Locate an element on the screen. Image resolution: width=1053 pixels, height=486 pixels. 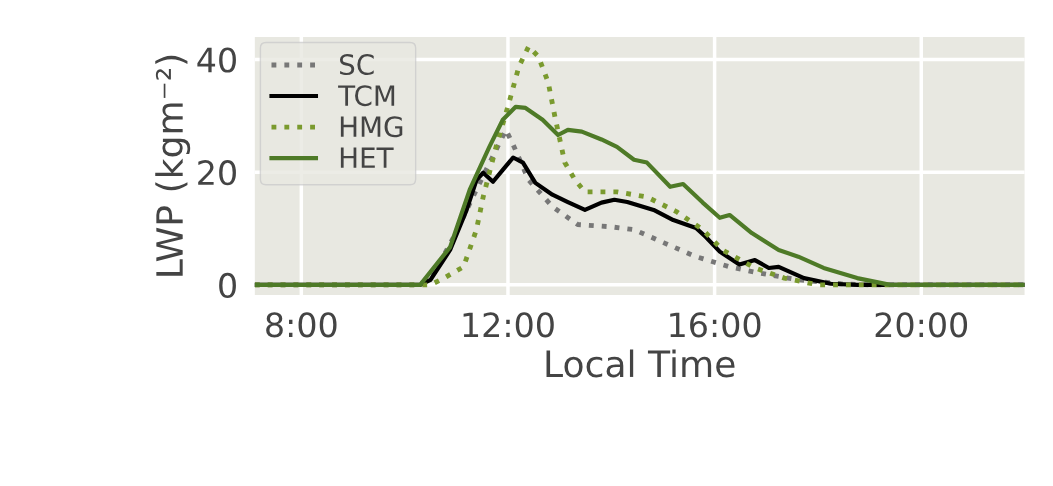
legend-label: HMG is located at coordinates (371, 127).